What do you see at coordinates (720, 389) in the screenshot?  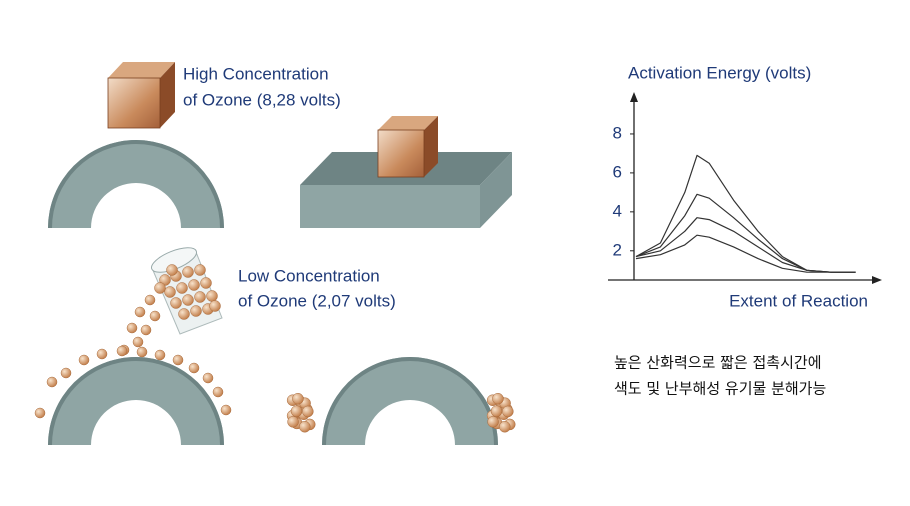 I see `note: 색도 및 난부해성 유기물 분해가능` at bounding box center [720, 389].